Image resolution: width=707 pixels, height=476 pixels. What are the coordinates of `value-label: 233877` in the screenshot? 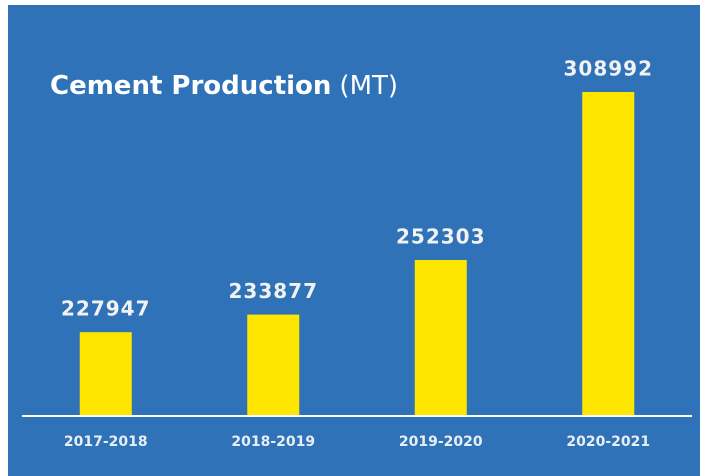 It's located at (274, 291).